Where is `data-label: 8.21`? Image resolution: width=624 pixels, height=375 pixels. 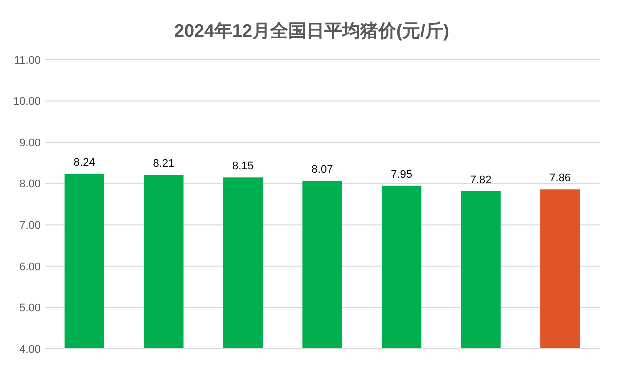 data-label: 8.21 is located at coordinates (164, 164).